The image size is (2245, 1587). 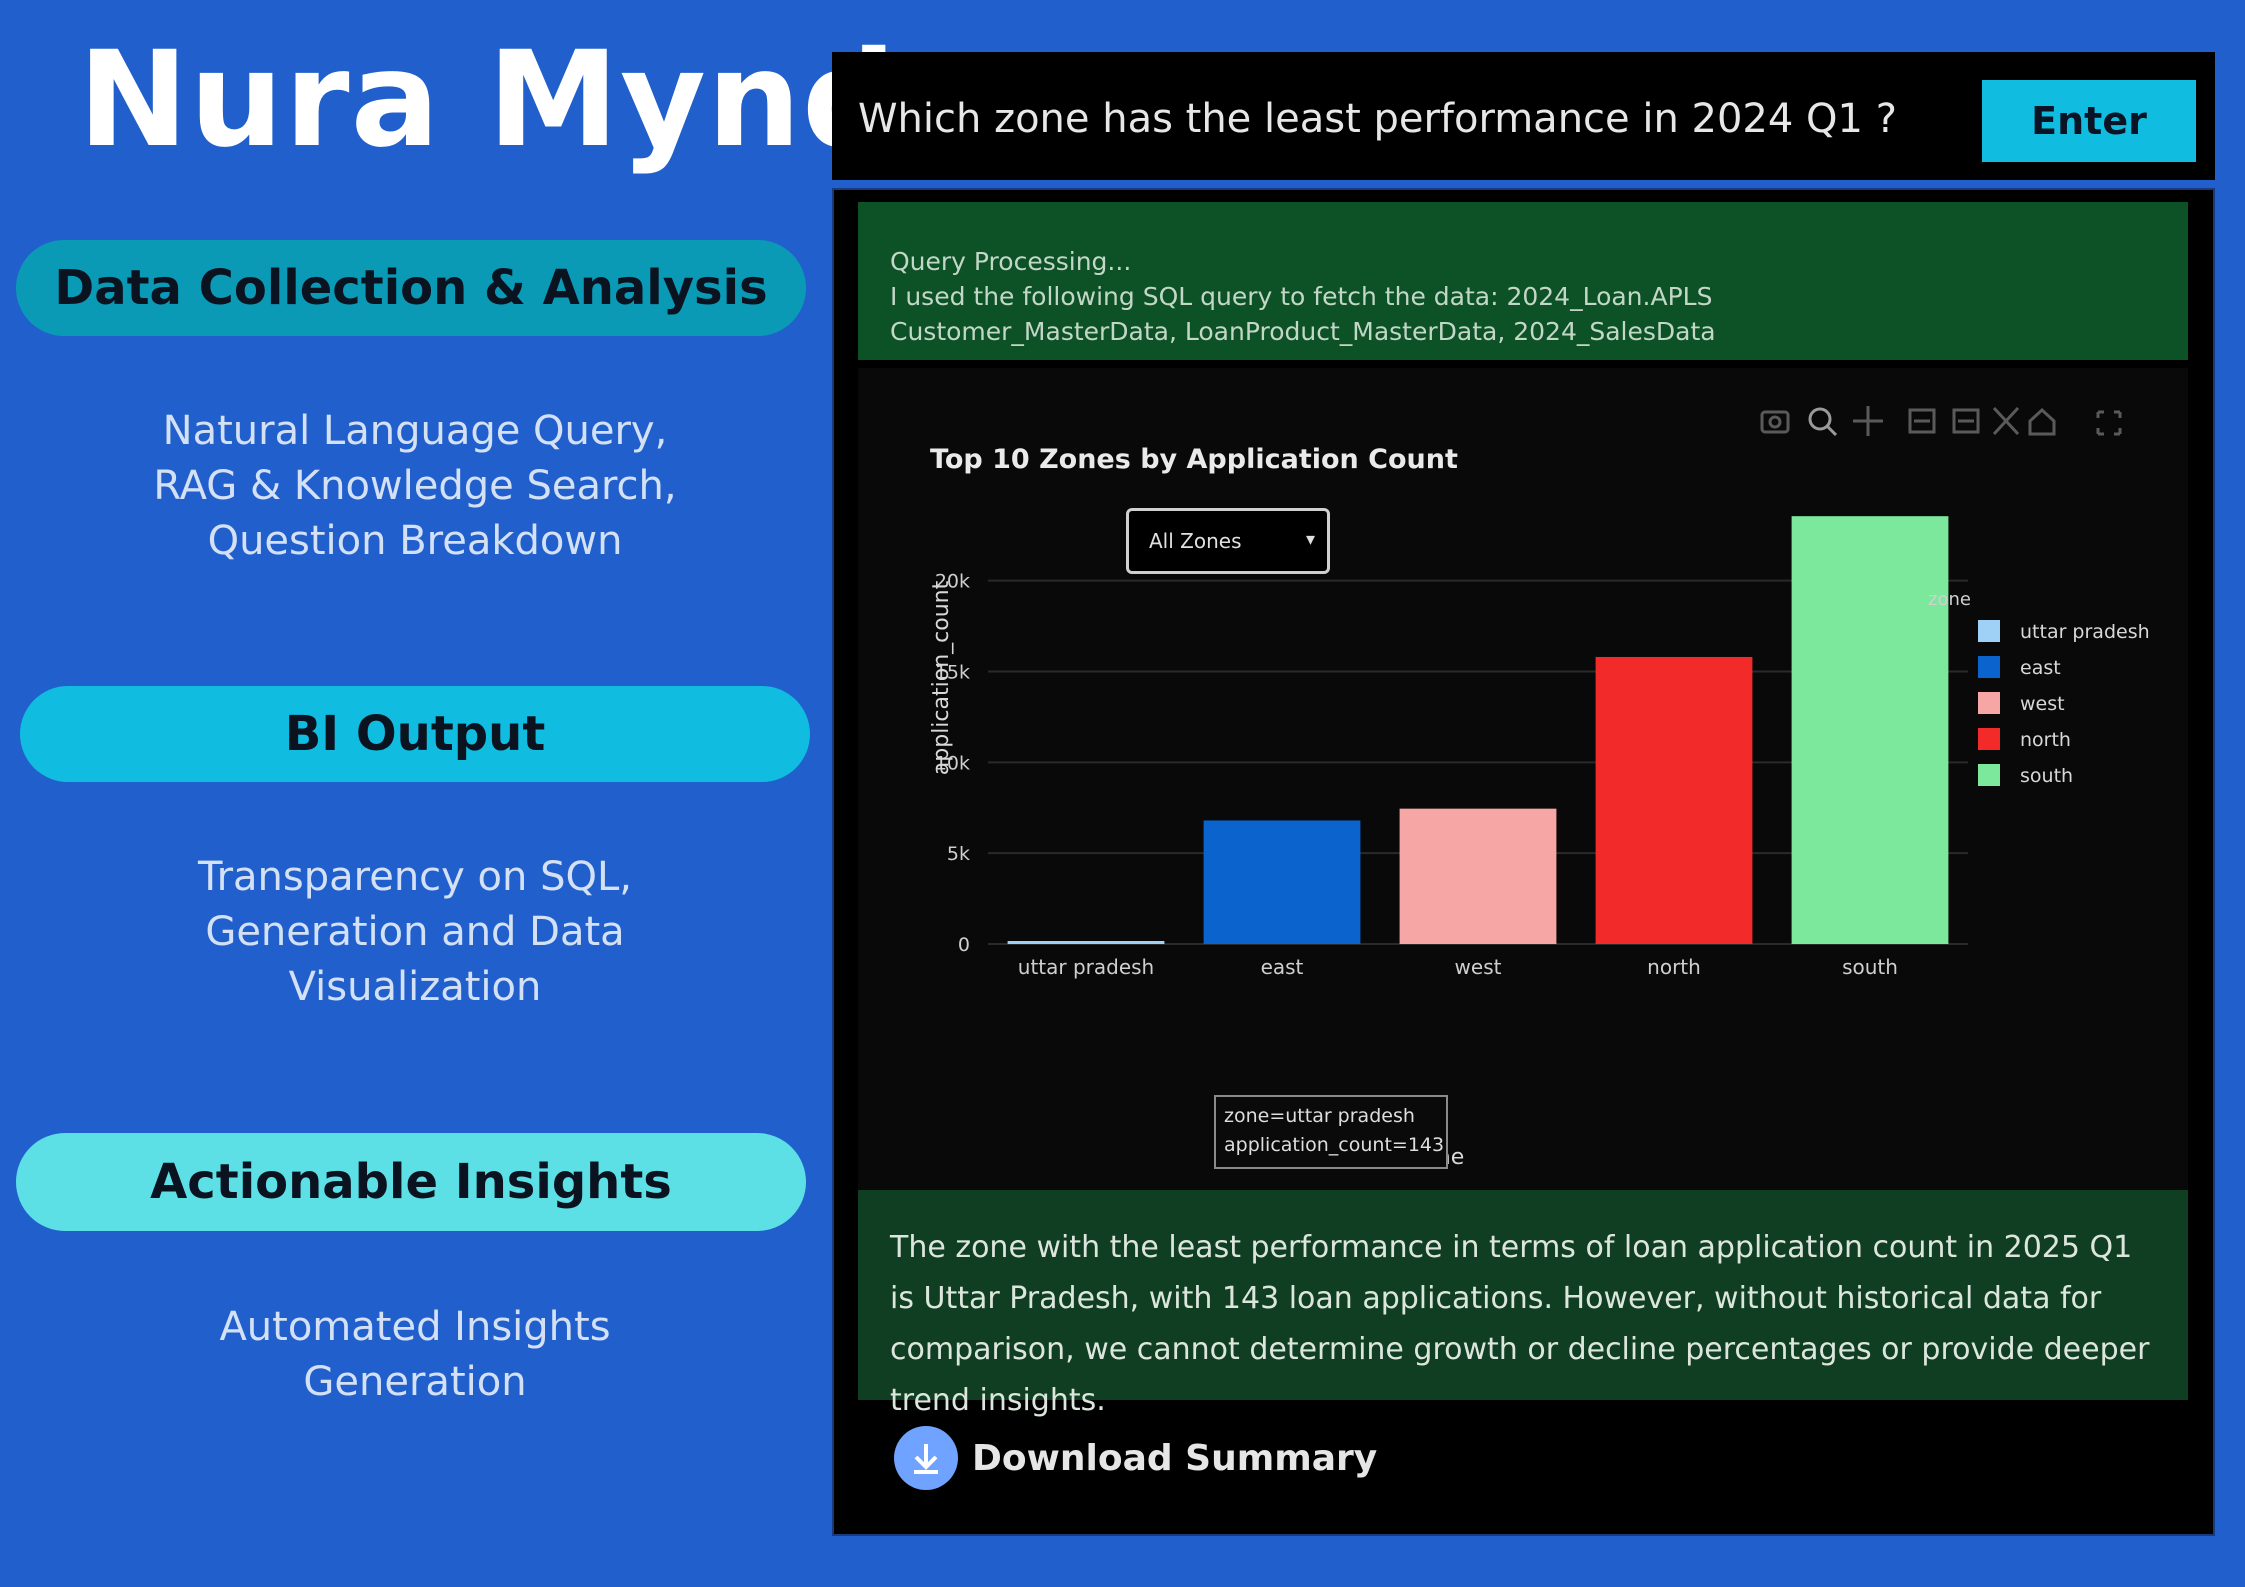 I want to click on tooltip-zone: zone=uttar pradesh, so click(x=1319, y=1116).